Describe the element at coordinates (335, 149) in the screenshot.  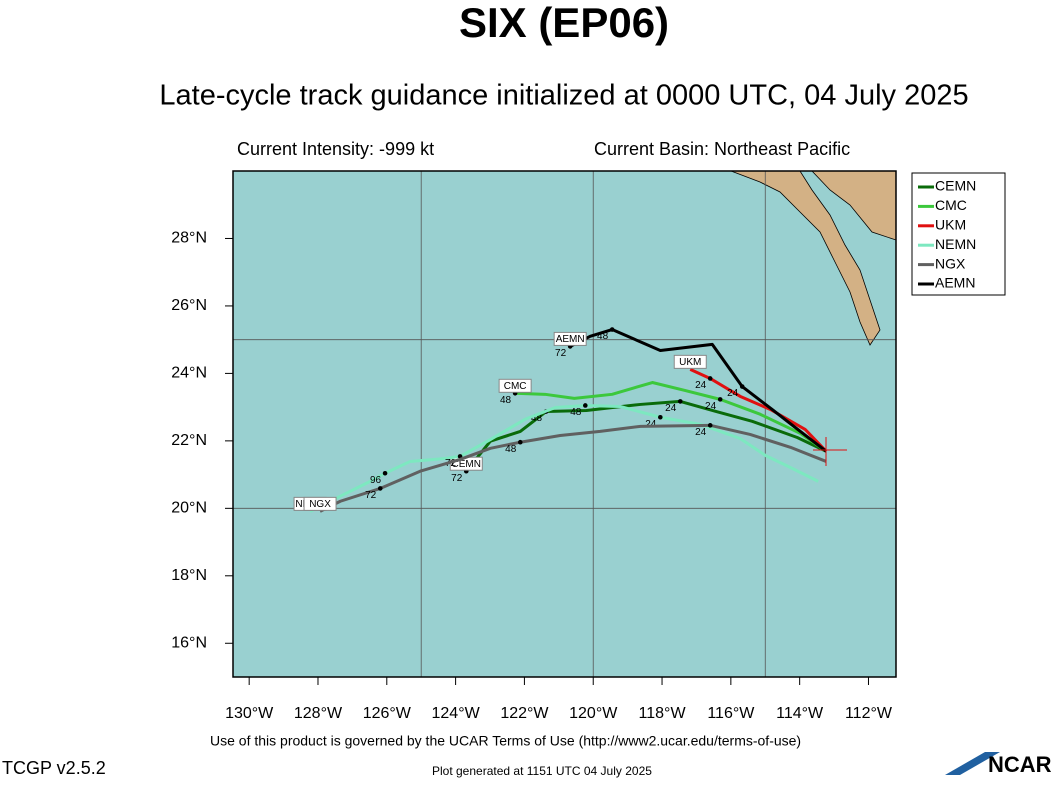
I see `intensity: Current Intensity: -999 kt` at that location.